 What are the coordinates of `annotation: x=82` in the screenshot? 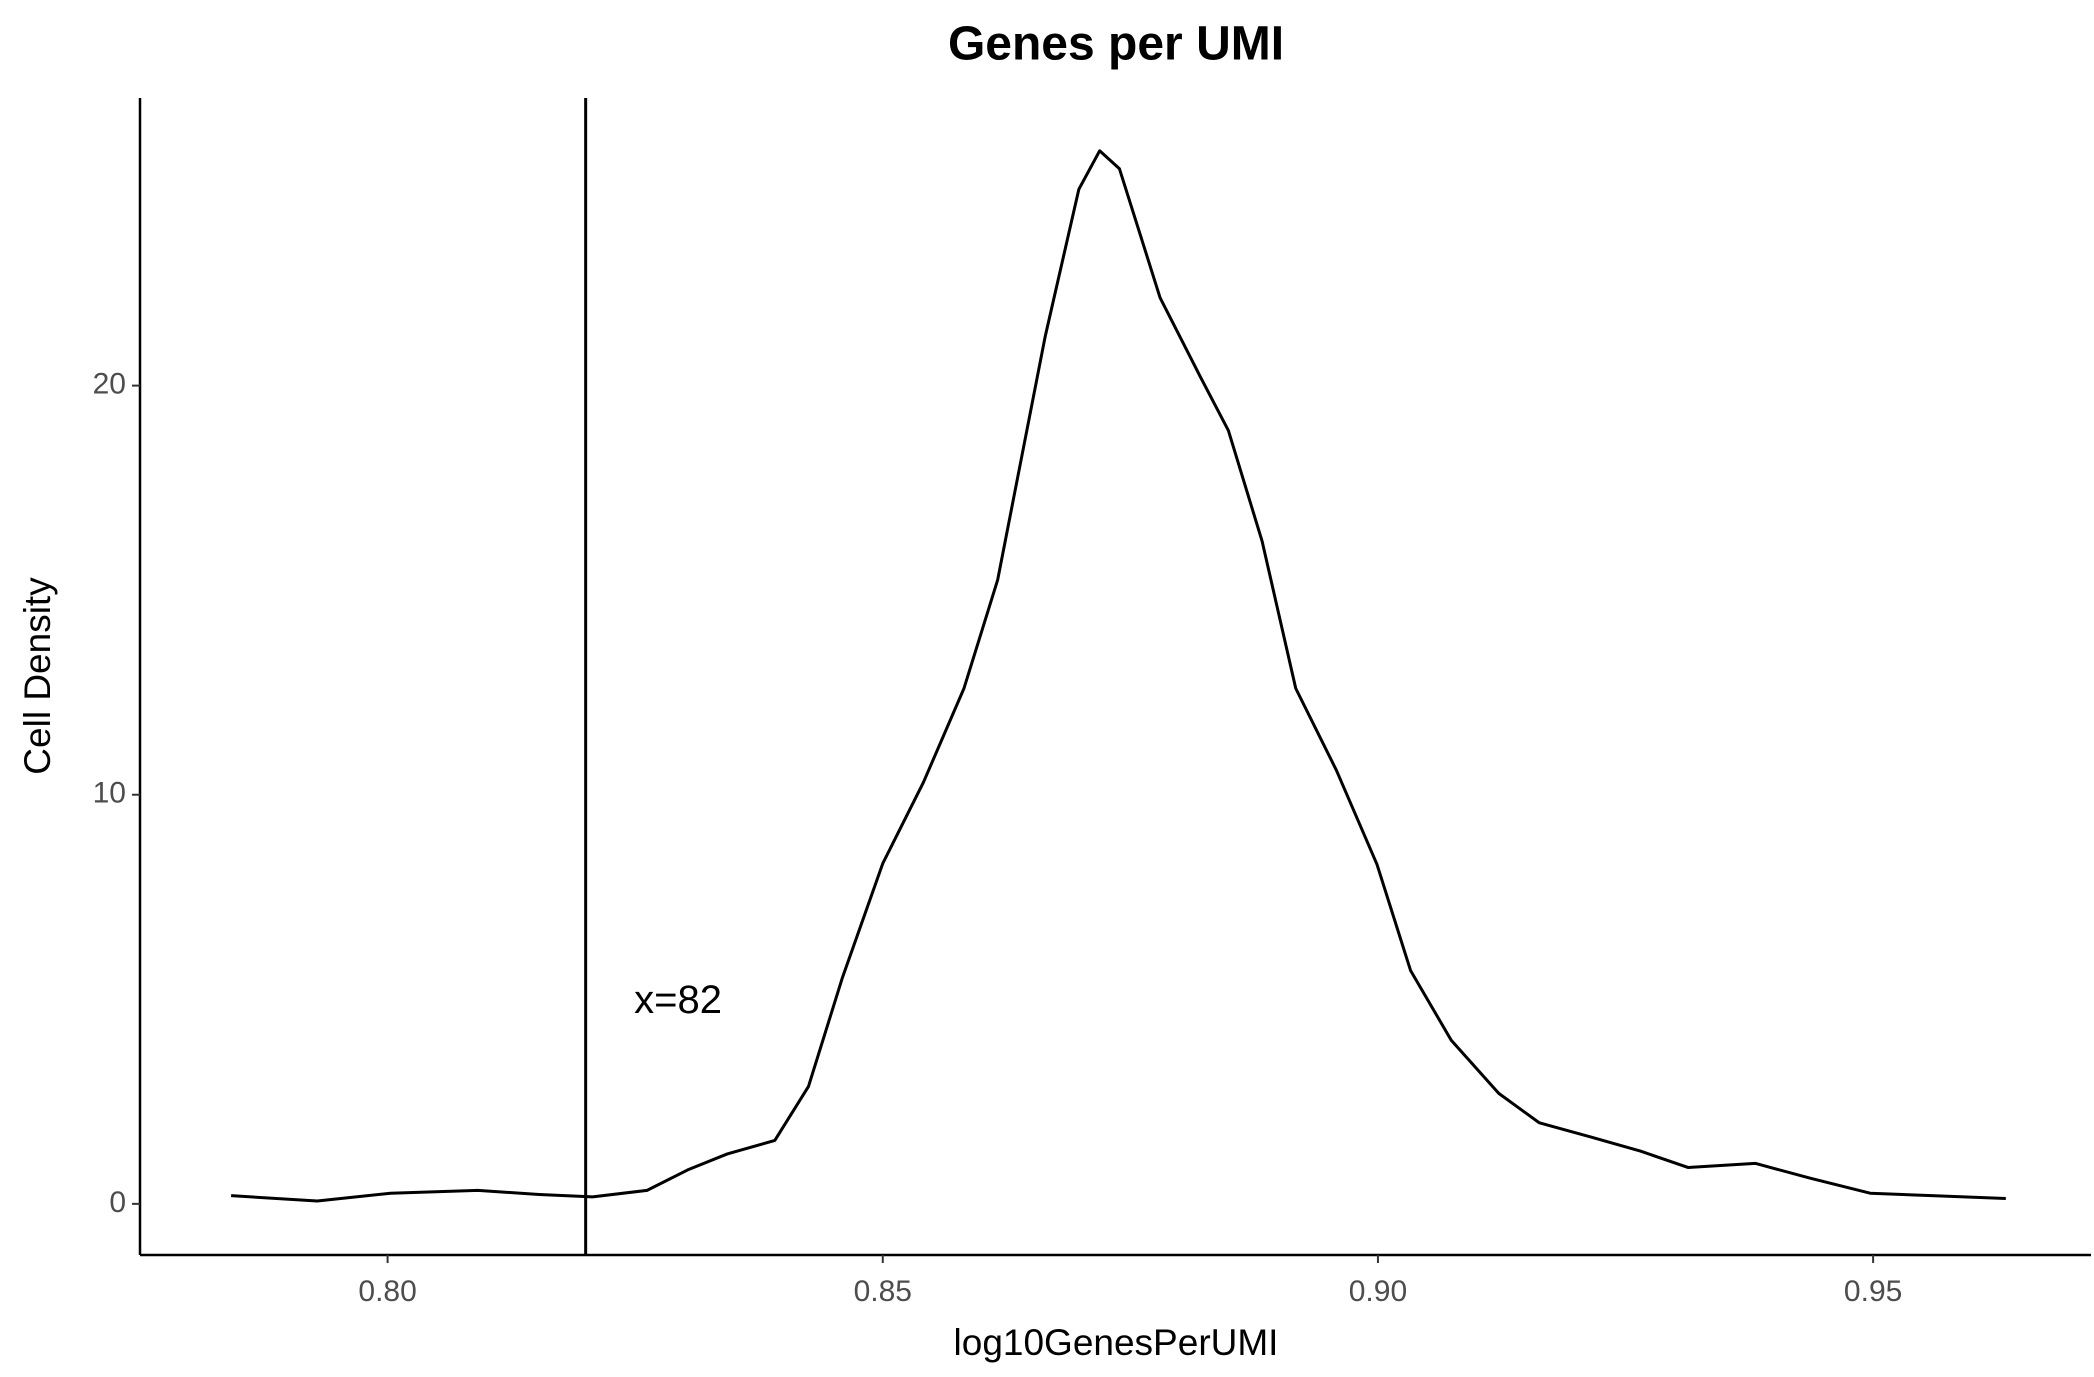 It's located at (678, 1000).